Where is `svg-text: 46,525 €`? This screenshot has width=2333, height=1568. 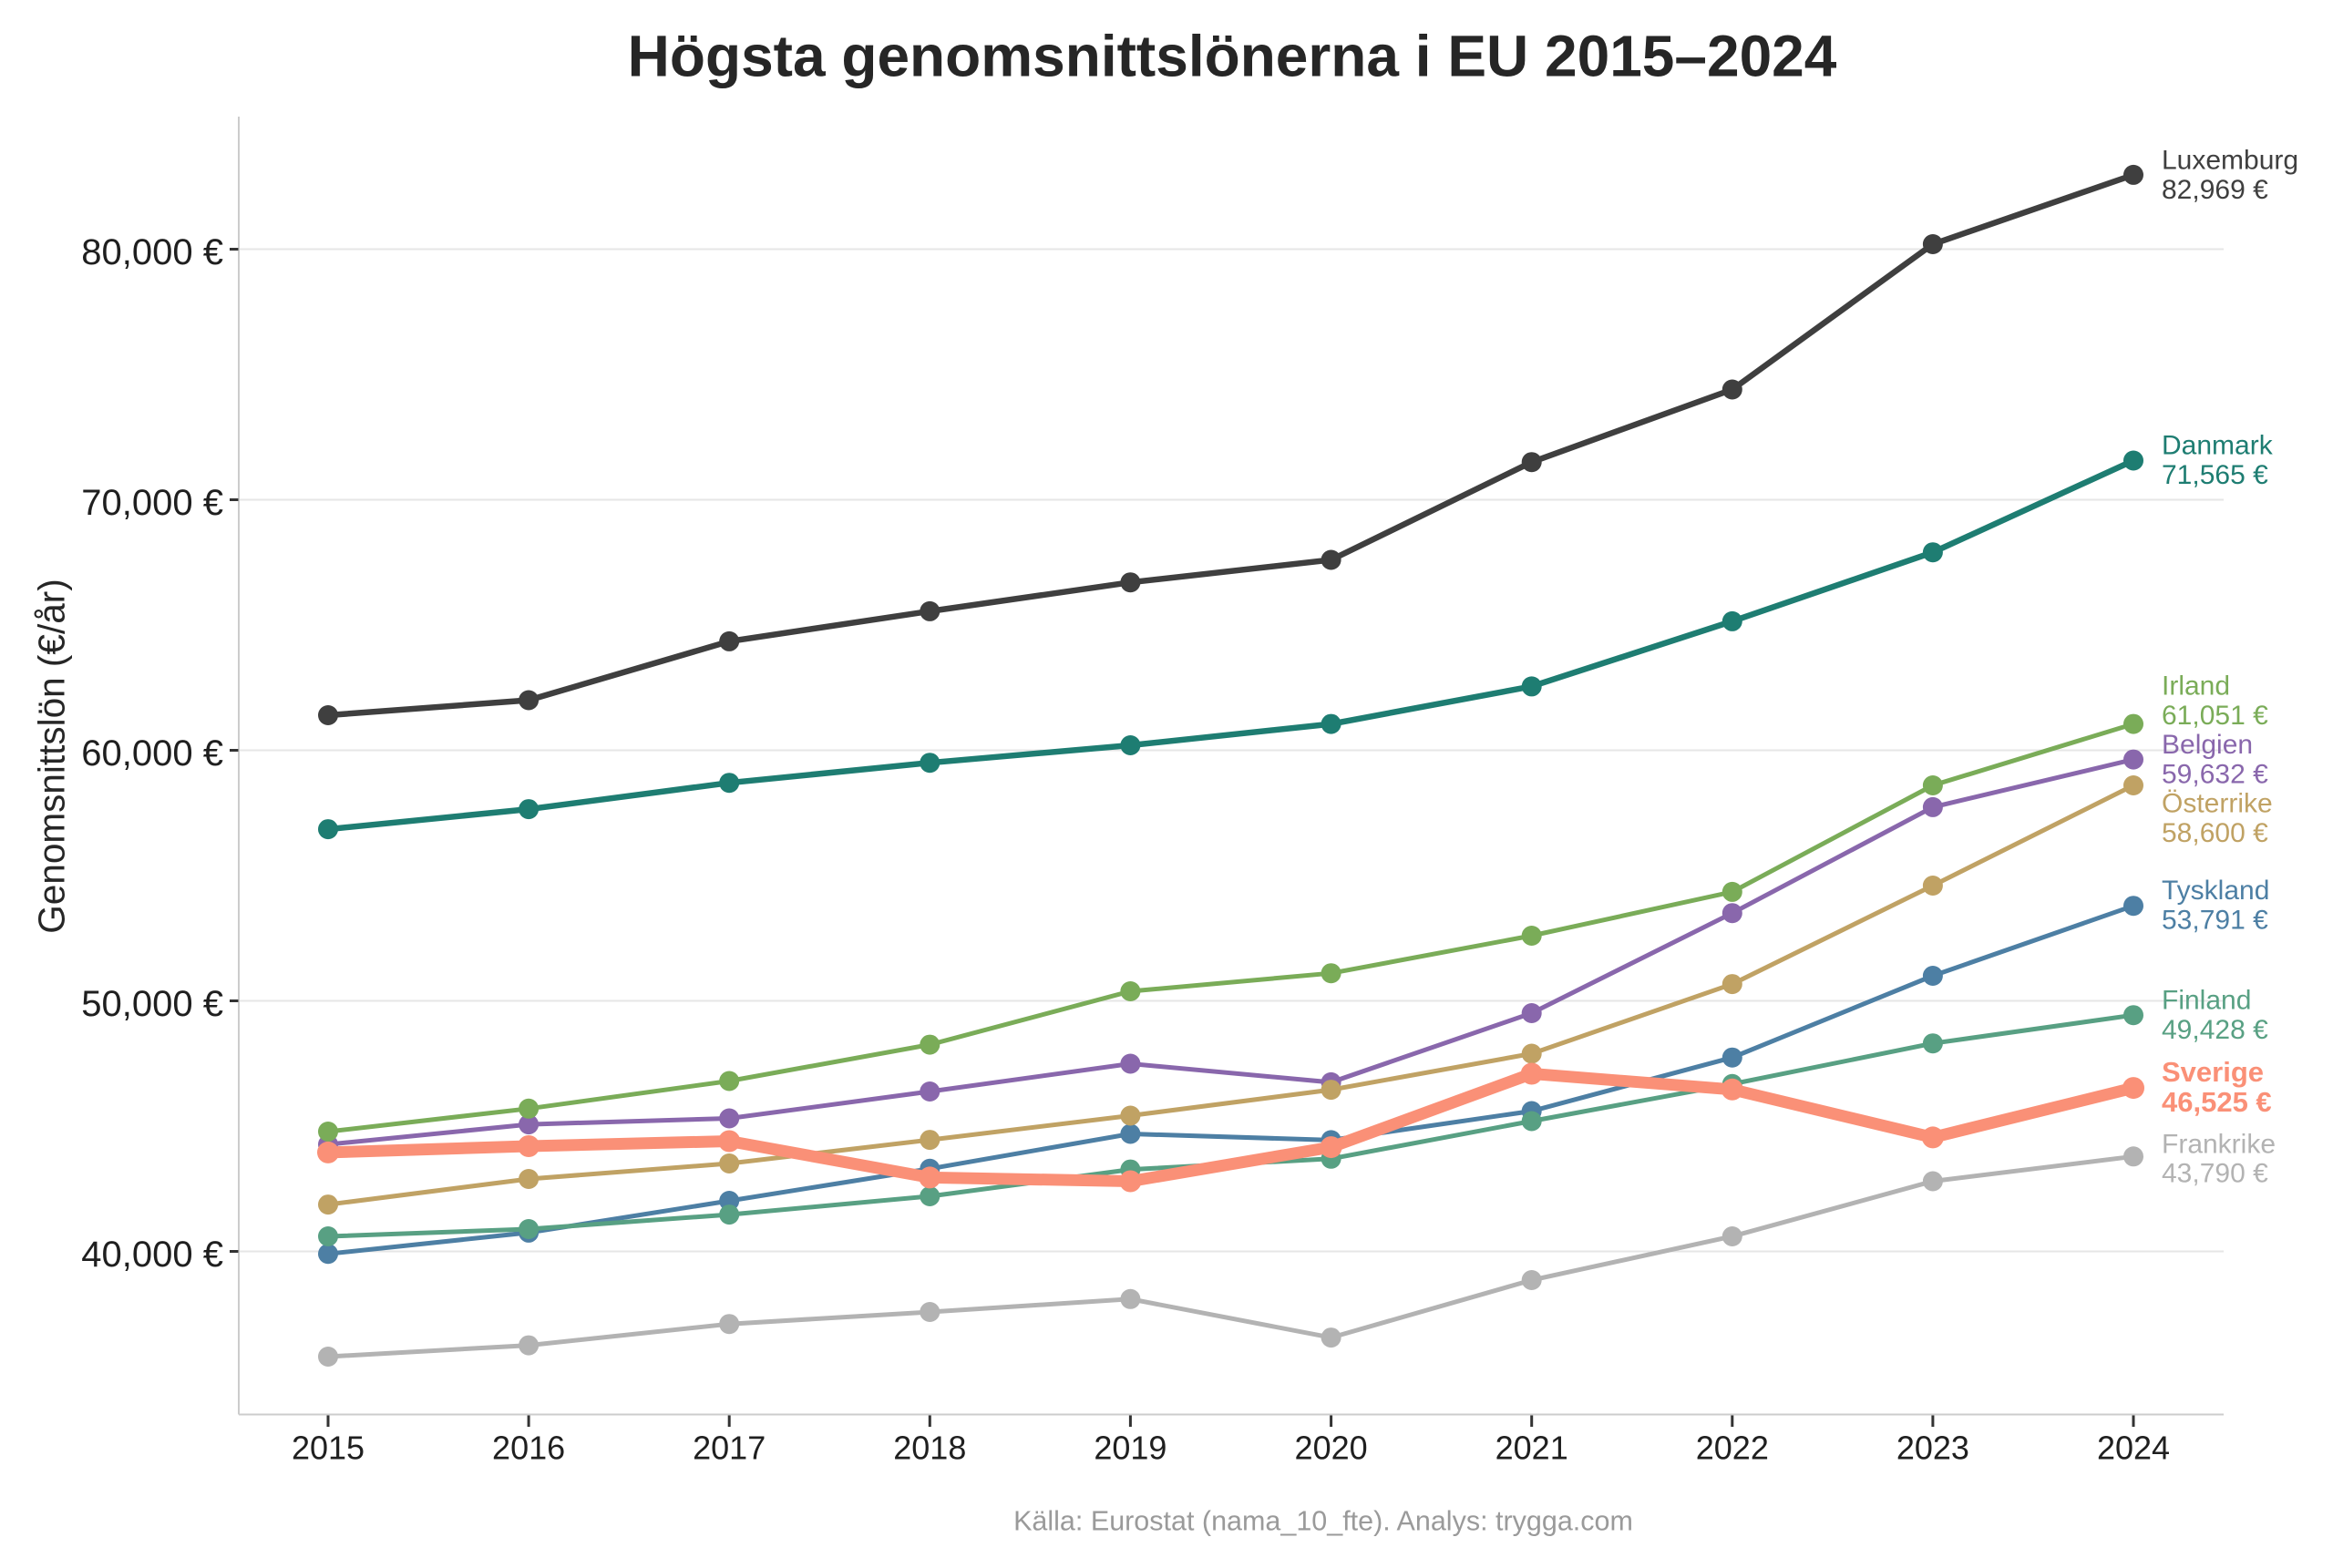
svg-text: 46,525 € is located at coordinates (2217, 1102).